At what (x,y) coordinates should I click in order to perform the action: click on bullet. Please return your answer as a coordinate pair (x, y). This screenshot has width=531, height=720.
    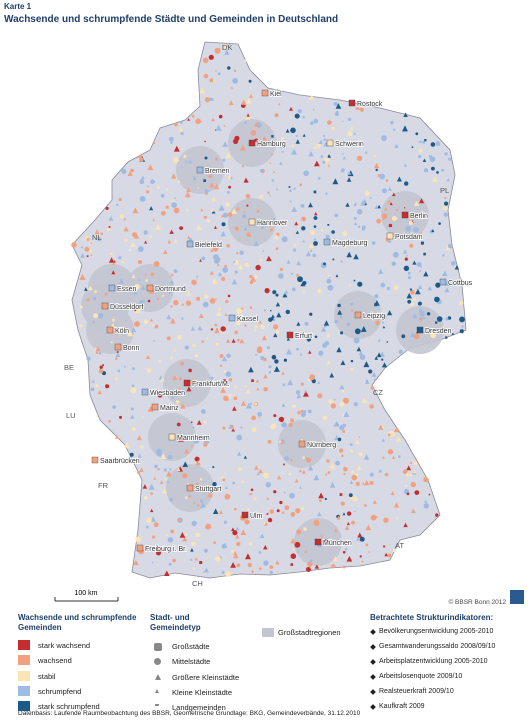
    Looking at the image, I should click on (373, 662).